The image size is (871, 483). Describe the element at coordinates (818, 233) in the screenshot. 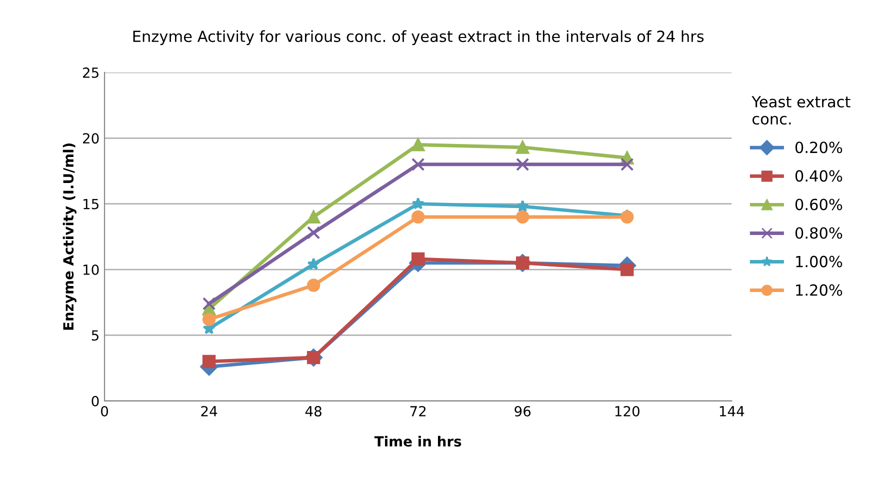

I see `legend-label: 0.80%` at that location.